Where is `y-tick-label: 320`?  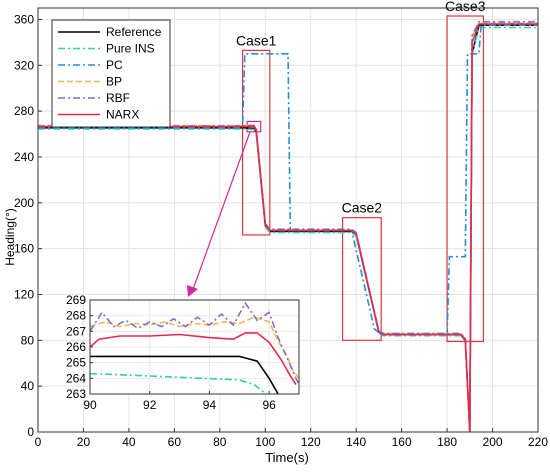 y-tick-label: 320 is located at coordinates (24, 65).